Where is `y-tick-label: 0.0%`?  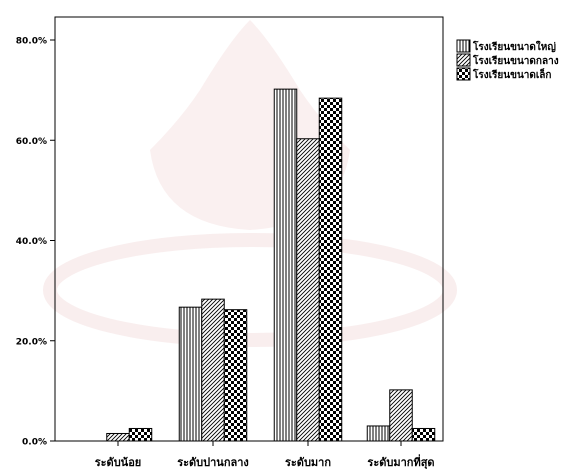 y-tick-label: 0.0% is located at coordinates (34, 443).